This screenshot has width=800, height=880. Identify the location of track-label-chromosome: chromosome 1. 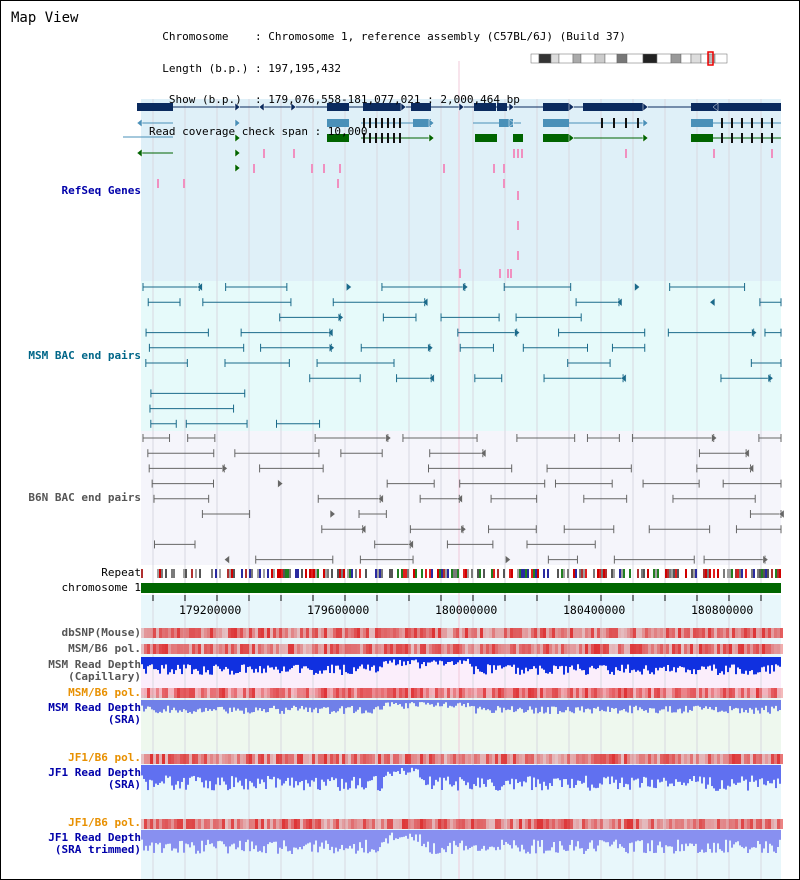
(101, 587).